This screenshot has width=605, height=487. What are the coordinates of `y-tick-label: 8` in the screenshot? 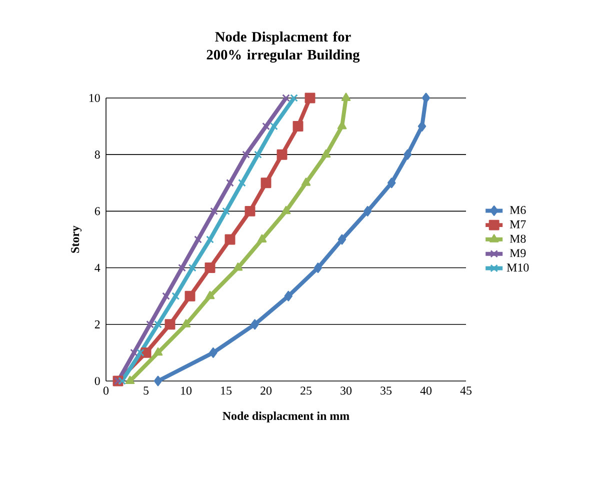 It's located at (97, 154).